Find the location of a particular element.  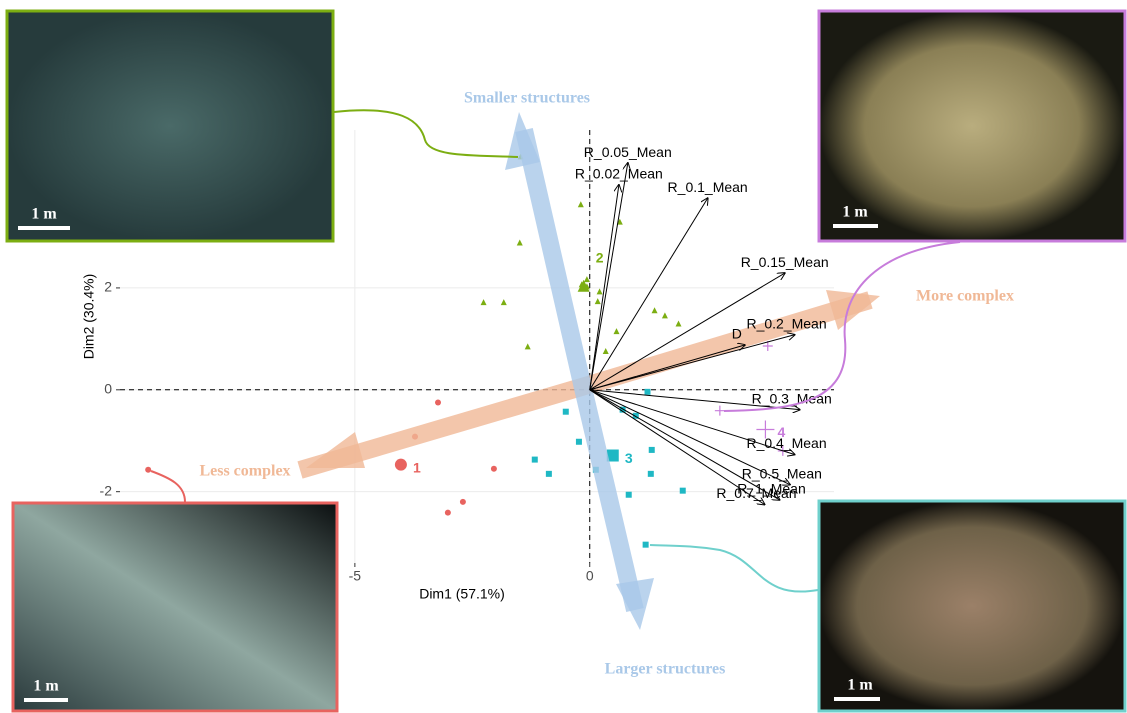

group-label: 3 is located at coordinates (629, 458).